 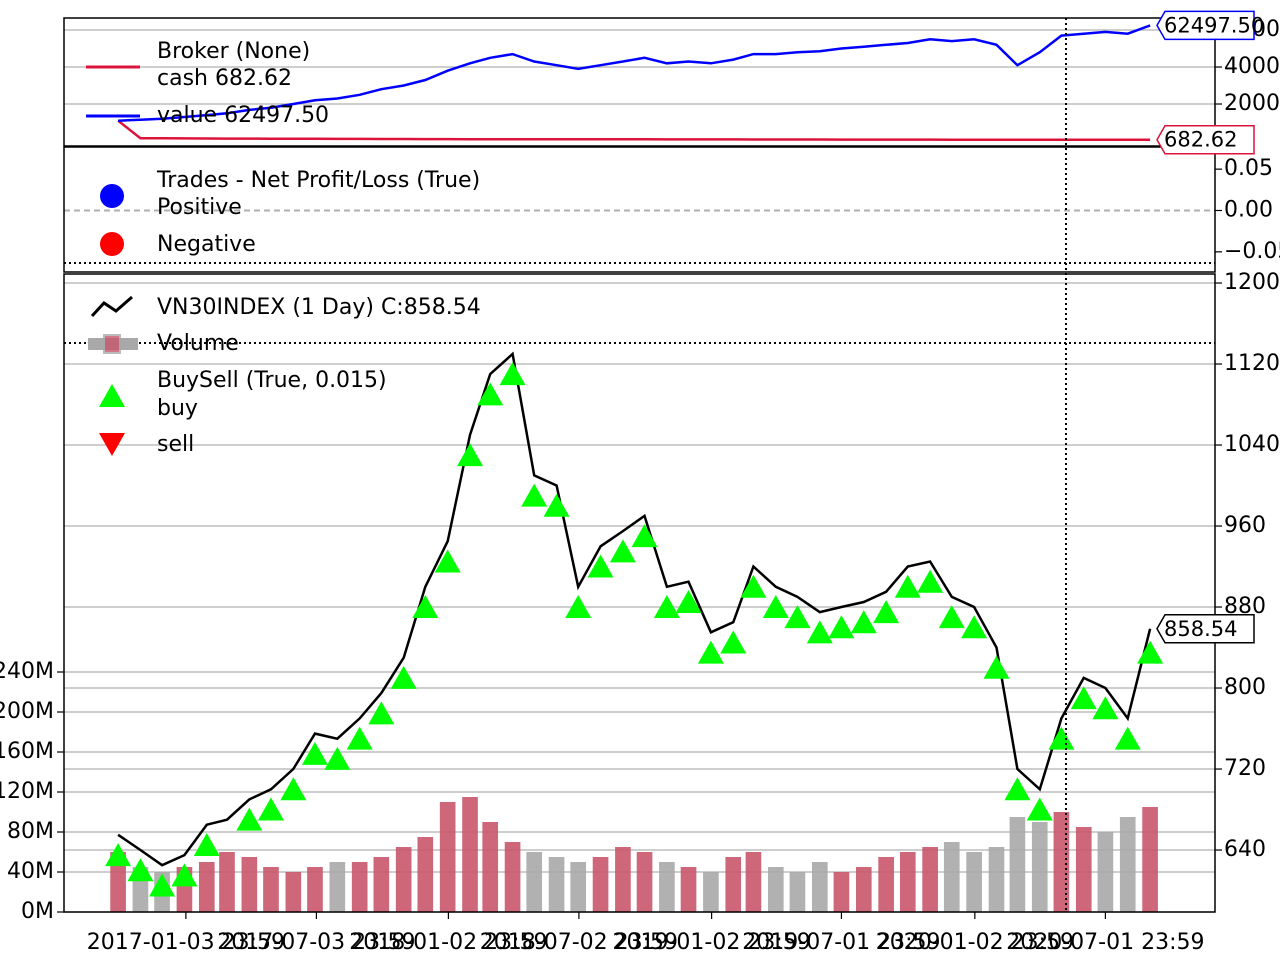 What do you see at coordinates (1252, 66) in the screenshot?
I see `y-tick-label: 40000` at bounding box center [1252, 66].